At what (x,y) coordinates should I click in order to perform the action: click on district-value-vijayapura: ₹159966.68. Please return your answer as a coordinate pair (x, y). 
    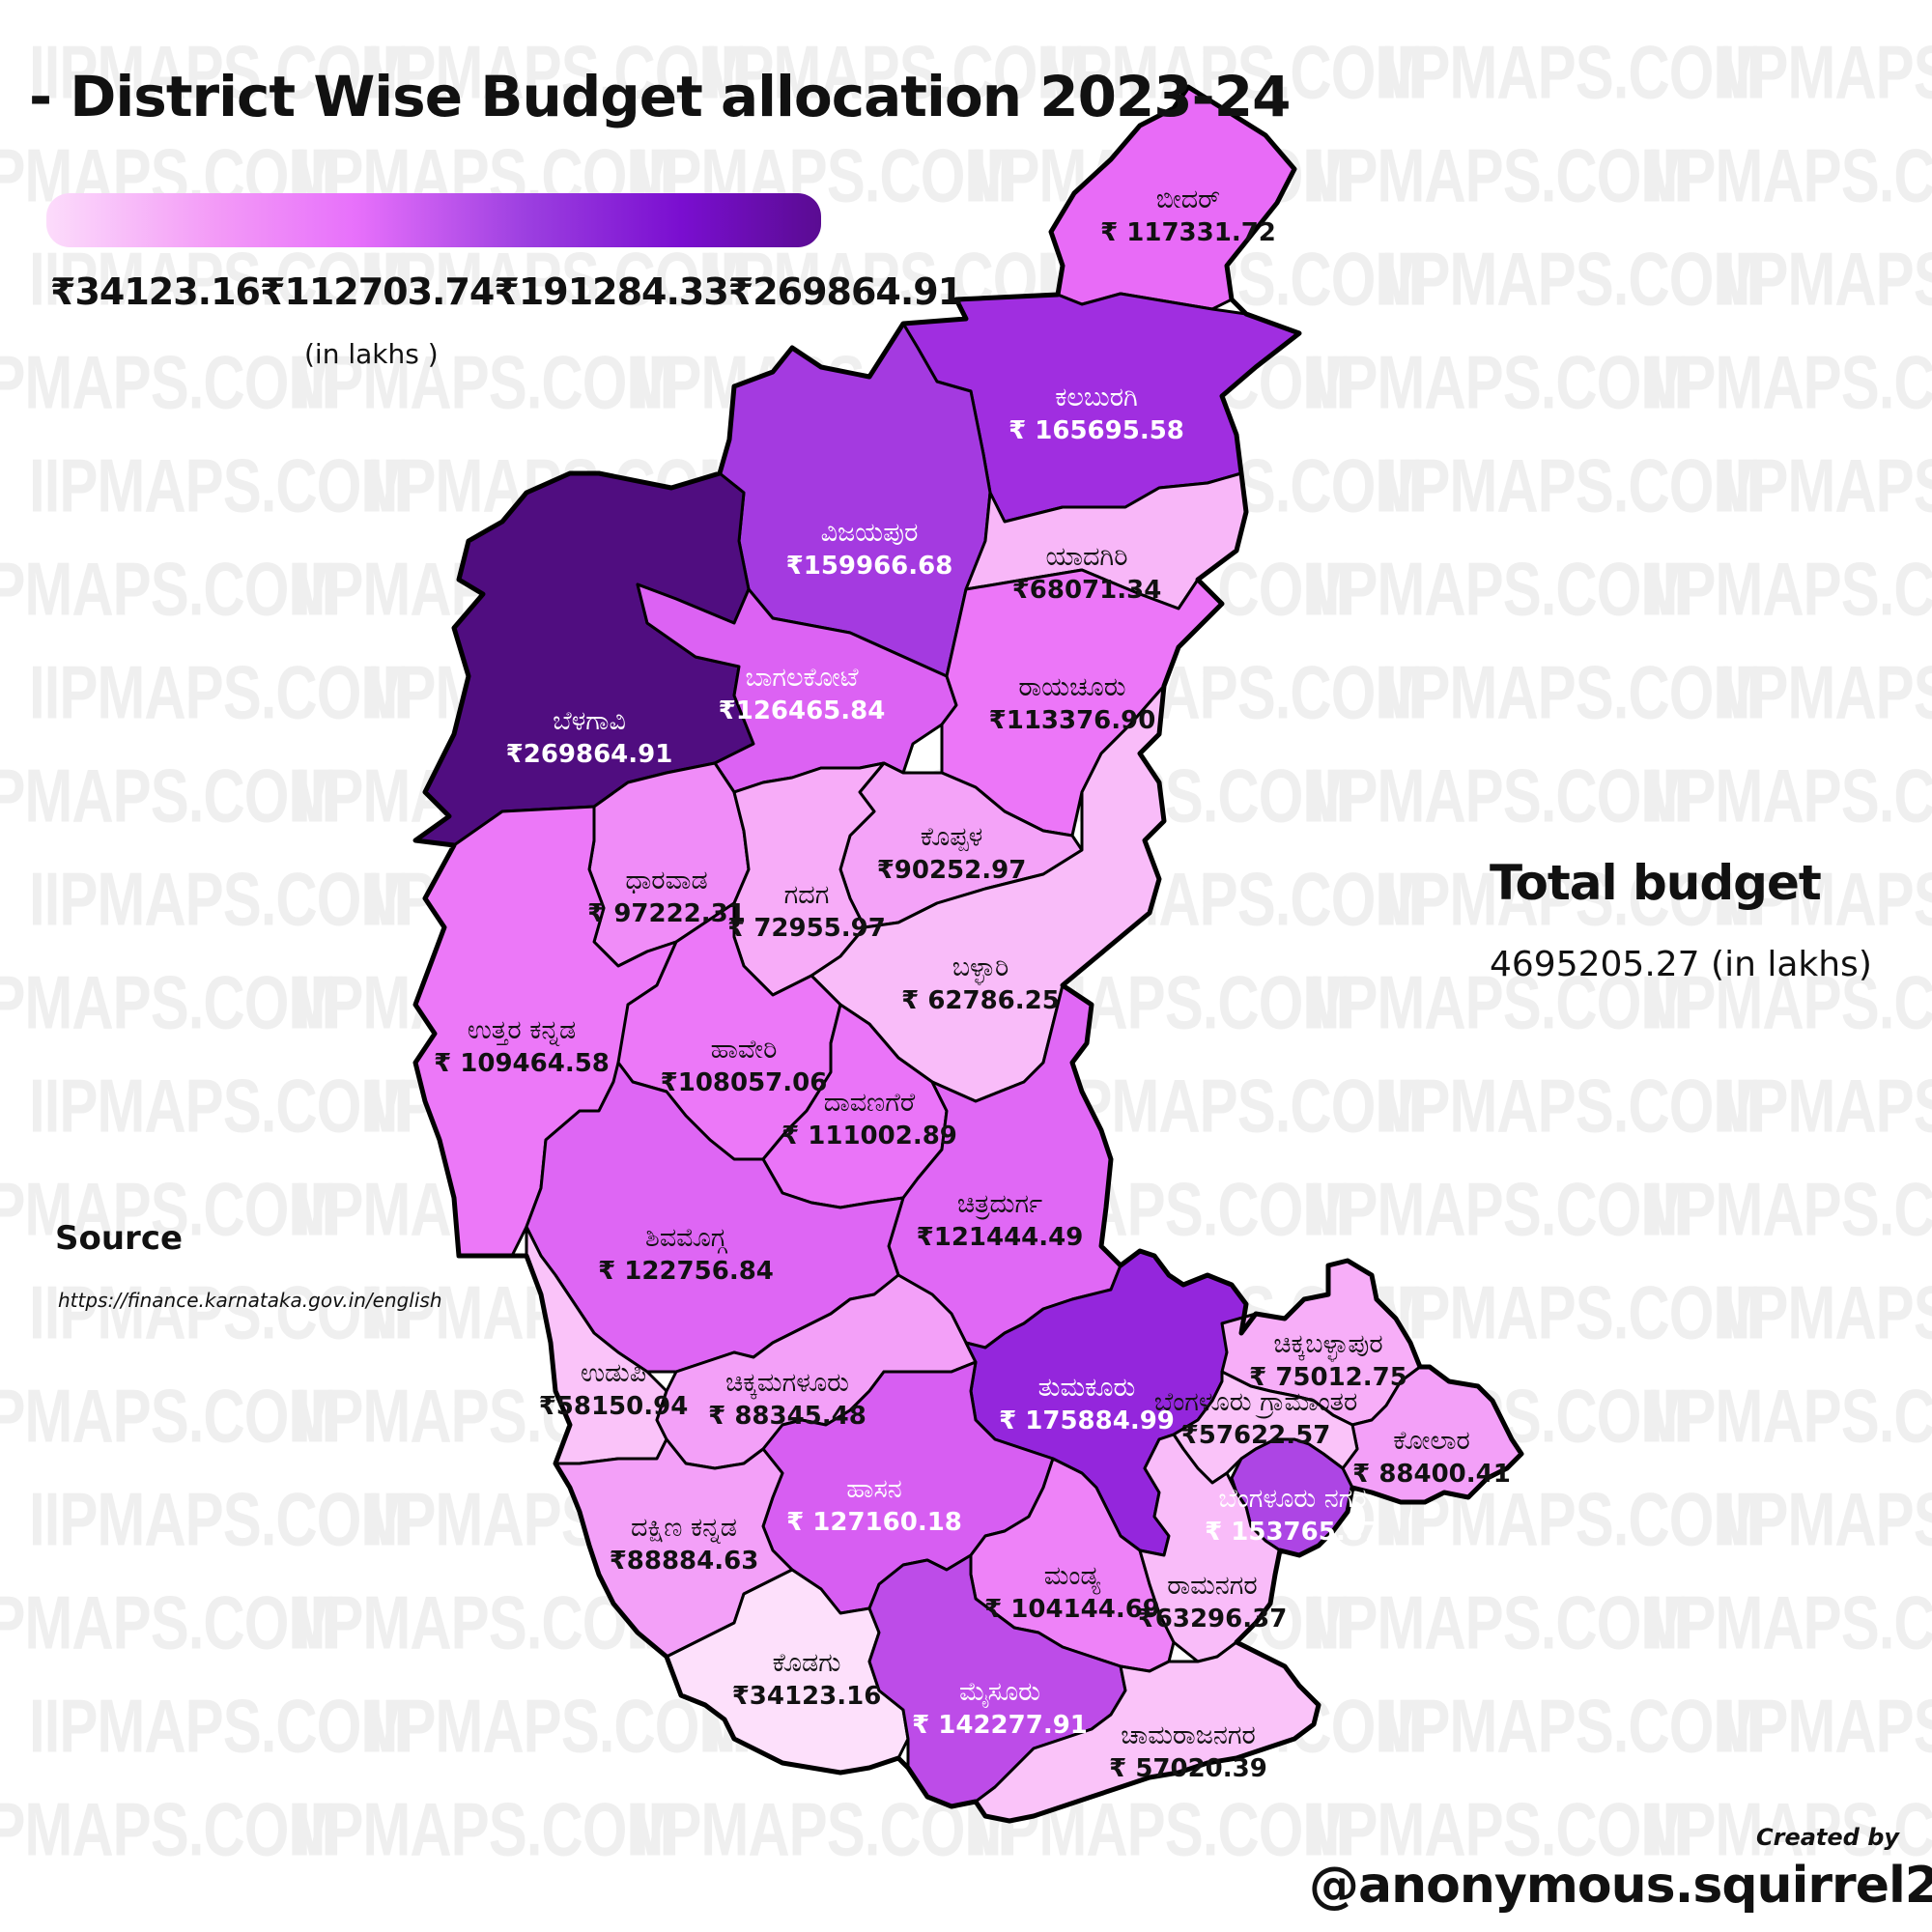
    Looking at the image, I should click on (869, 566).